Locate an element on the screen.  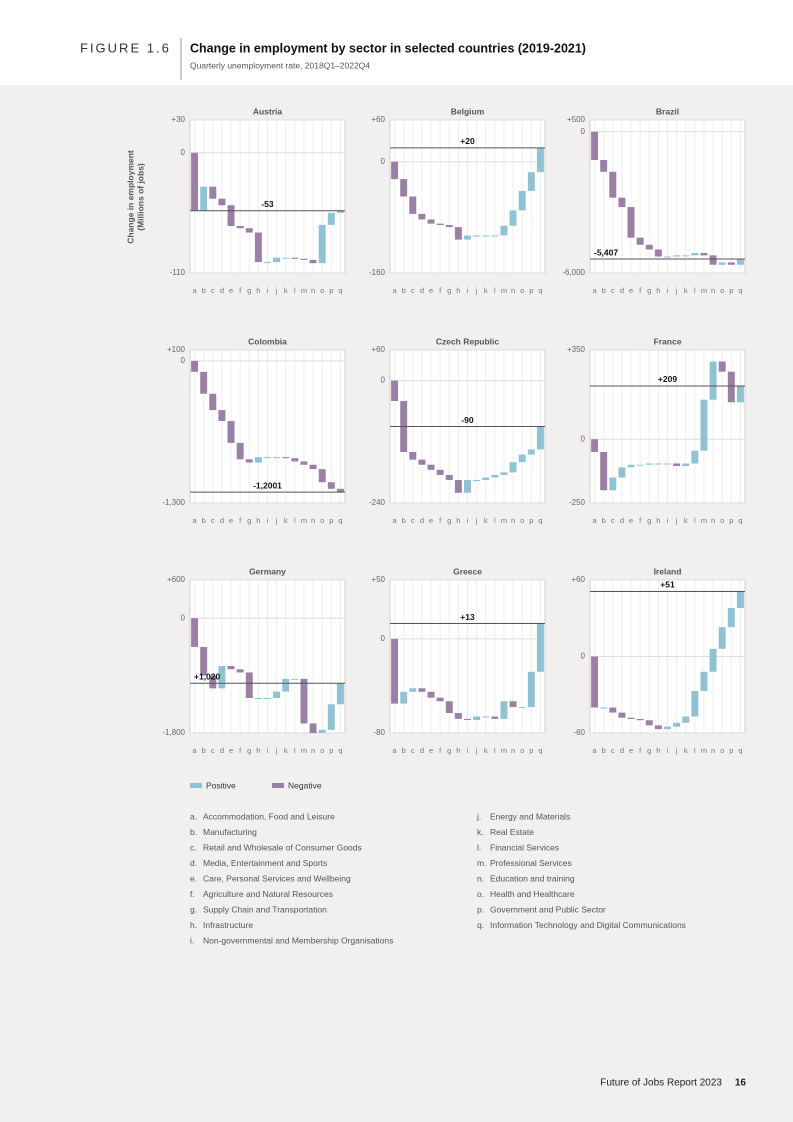
key-letter: a. is located at coordinates (193, 816).